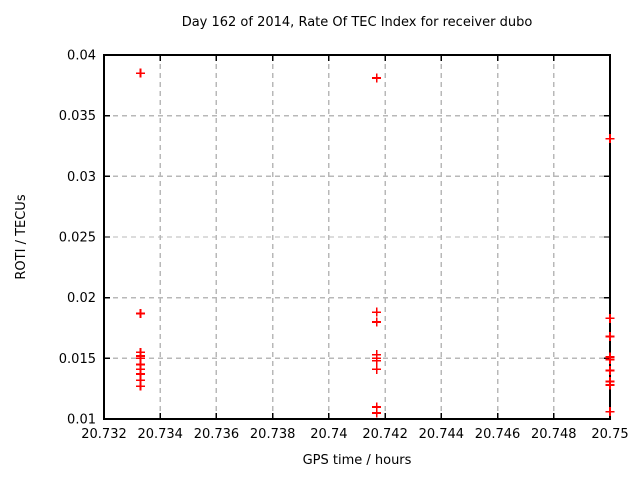 This screenshot has height=480, width=640. Describe the element at coordinates (357, 460) in the screenshot. I see `x-axis-label: GPS time / hours` at that location.